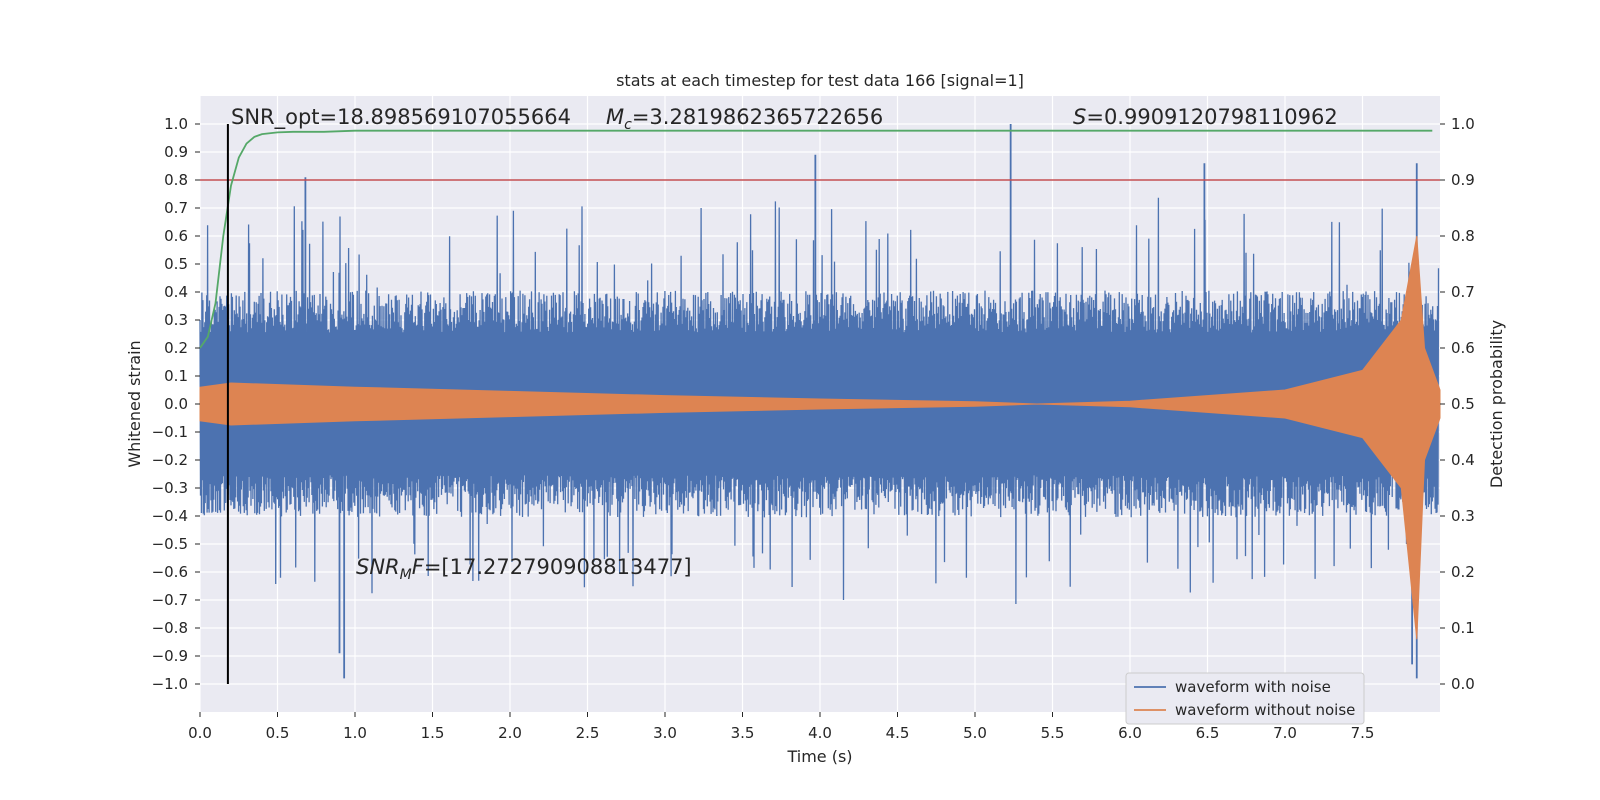 The height and width of the screenshot is (800, 1600). I want to click on annotation-chirp-mass: Mc=3.2819862365722656, so click(744, 119).